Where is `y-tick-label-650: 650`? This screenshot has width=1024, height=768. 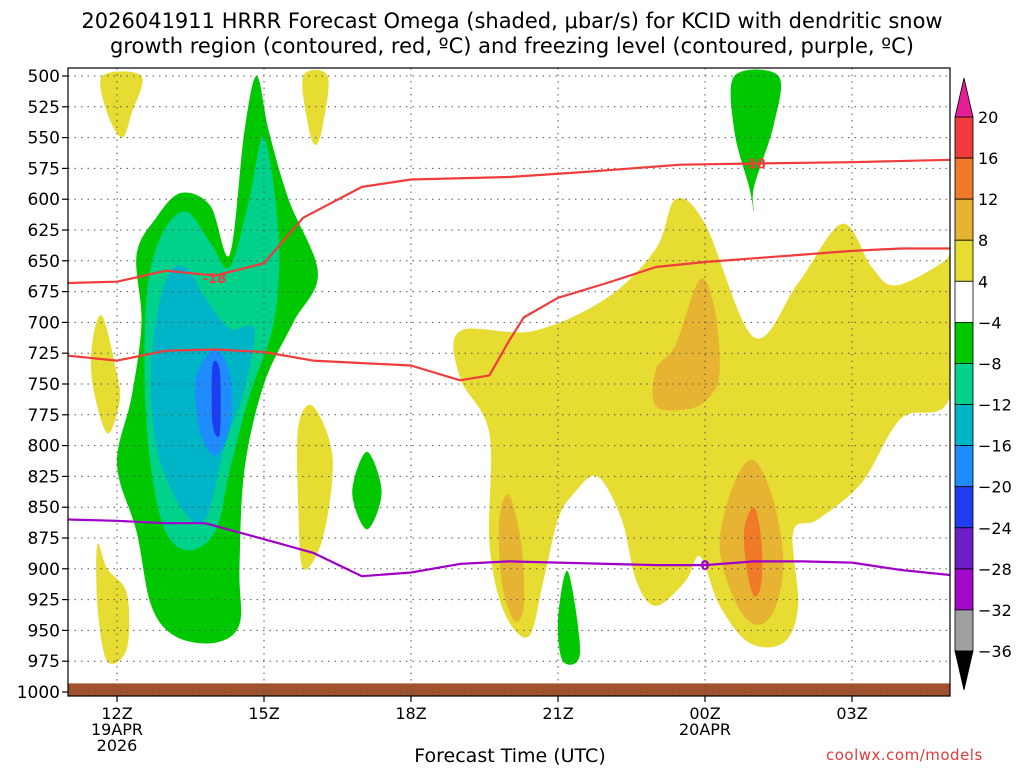 y-tick-label-650: 650 is located at coordinates (44, 262).